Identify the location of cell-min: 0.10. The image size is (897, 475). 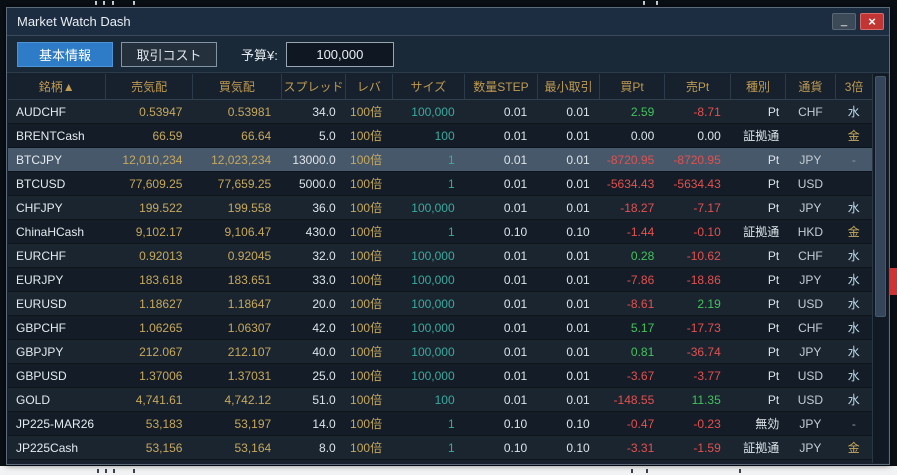
(568, 231).